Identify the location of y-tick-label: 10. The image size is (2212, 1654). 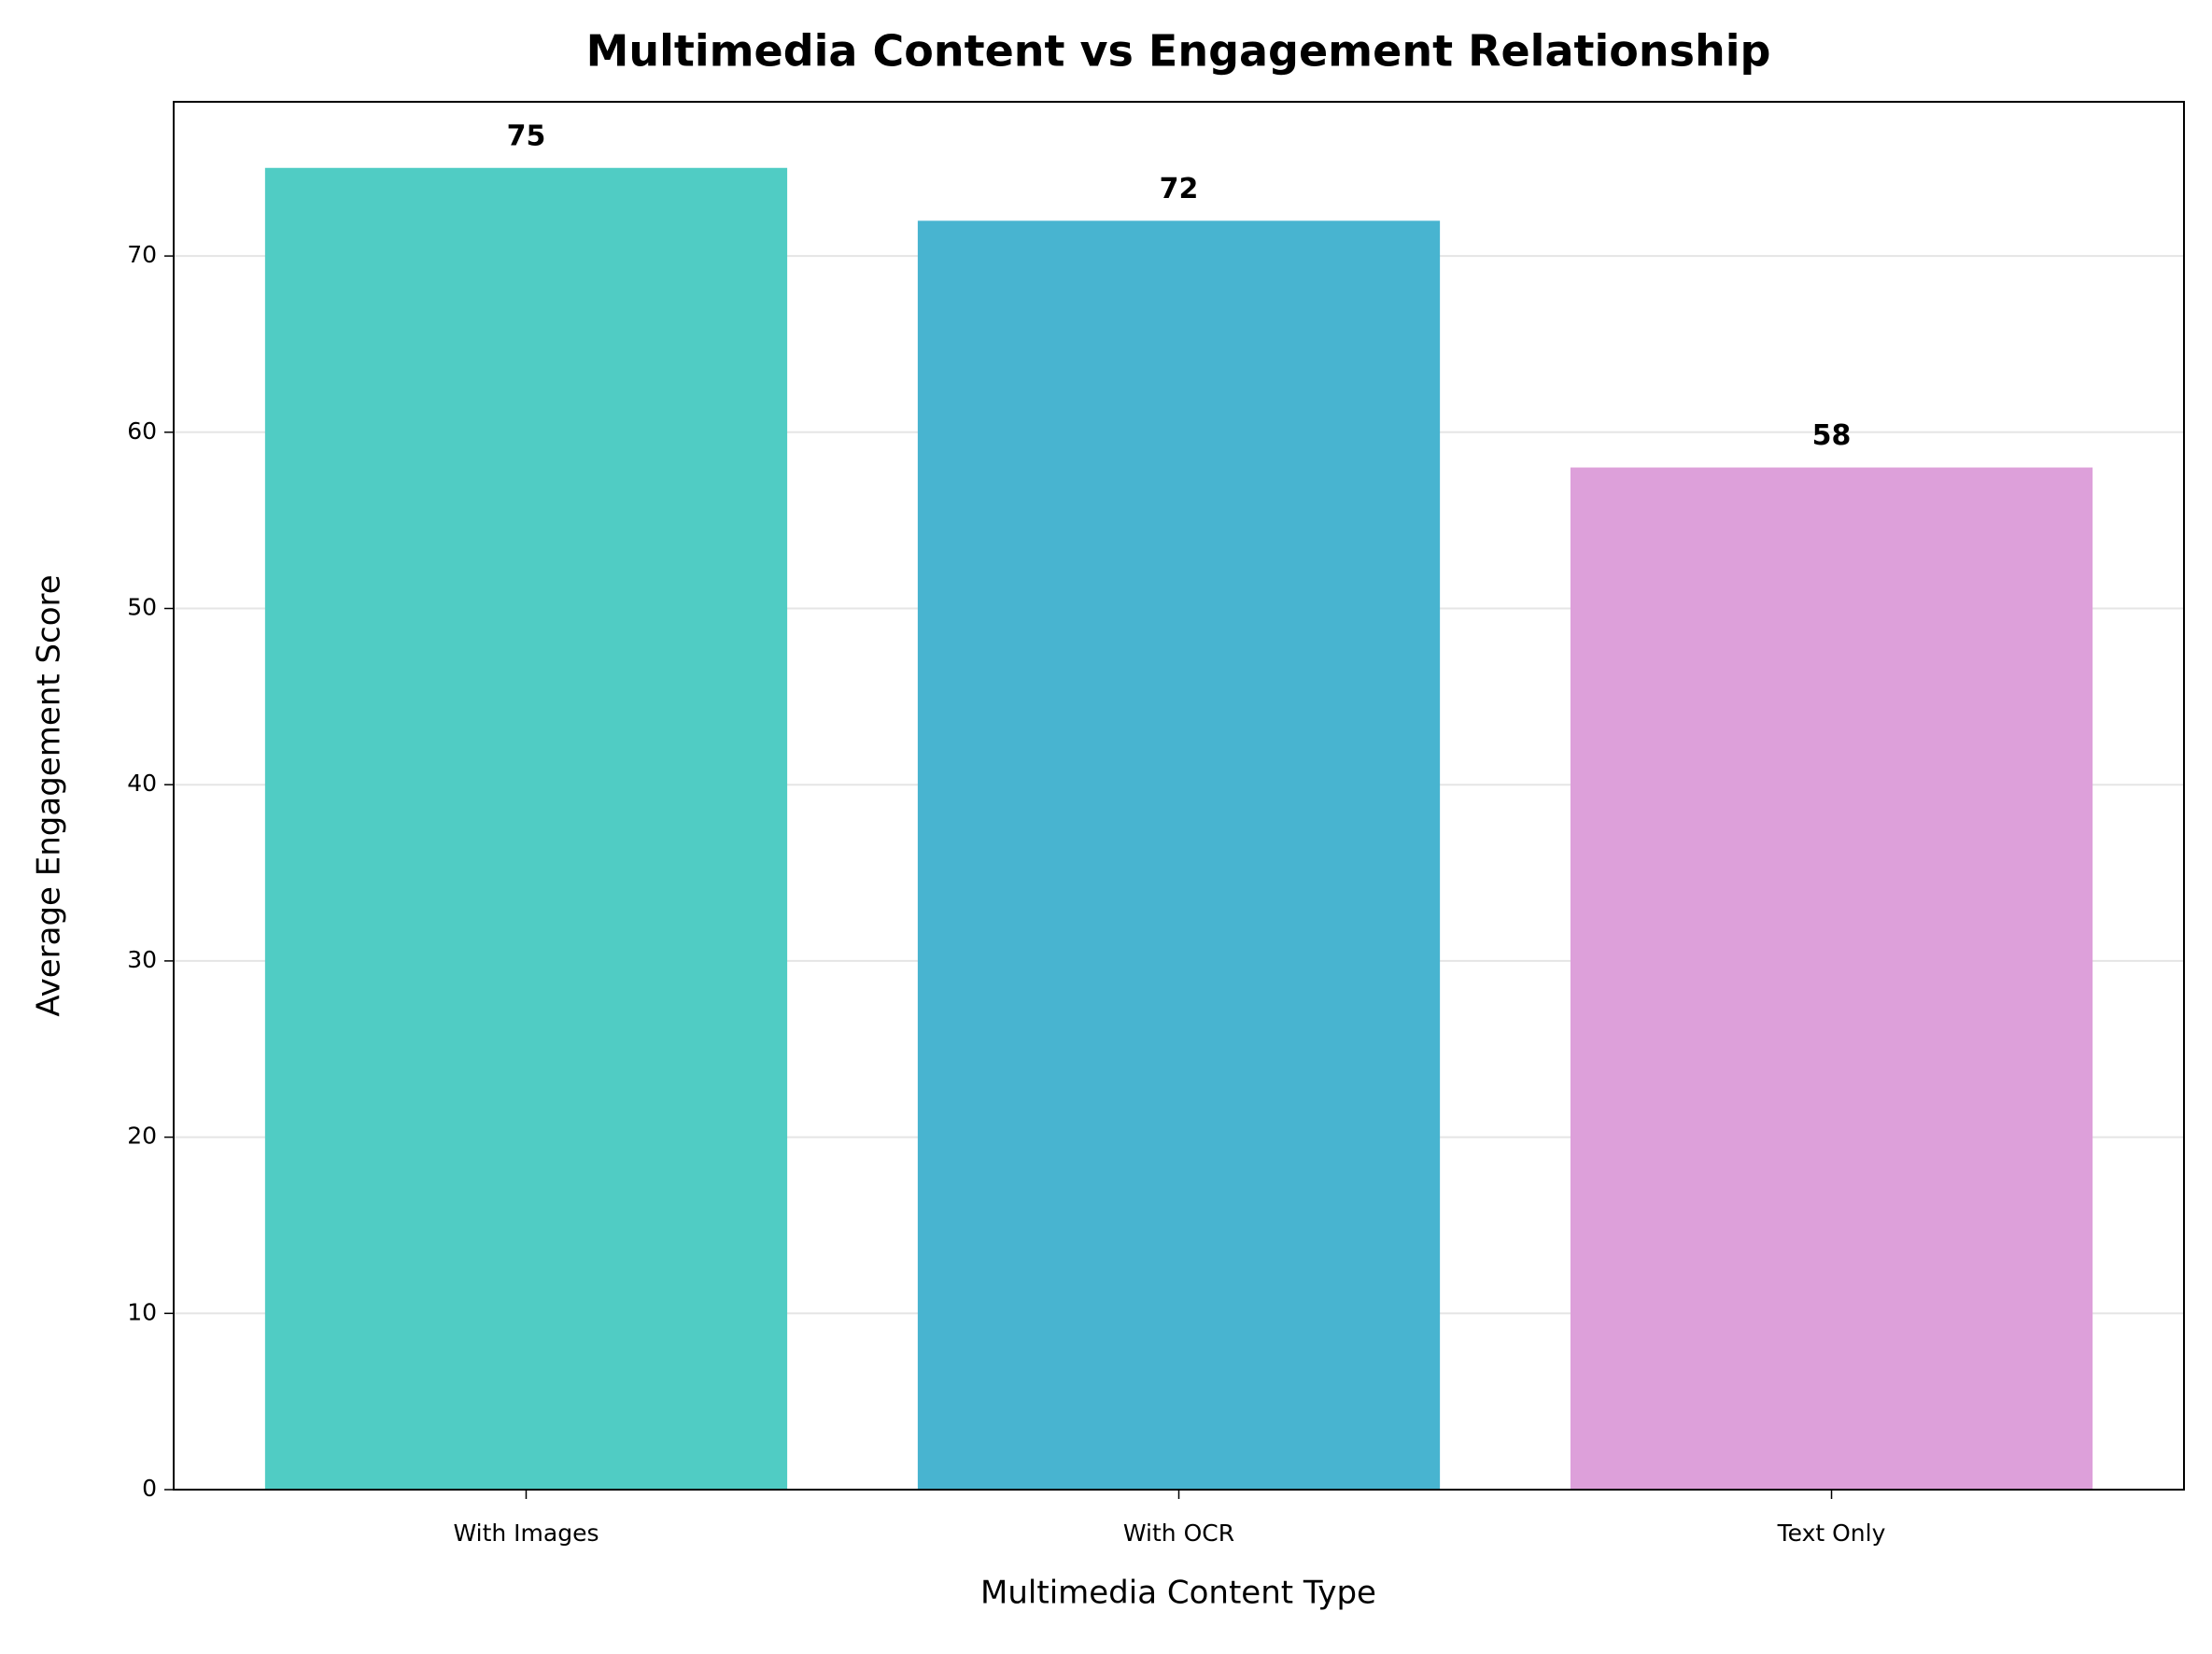
(142, 1311).